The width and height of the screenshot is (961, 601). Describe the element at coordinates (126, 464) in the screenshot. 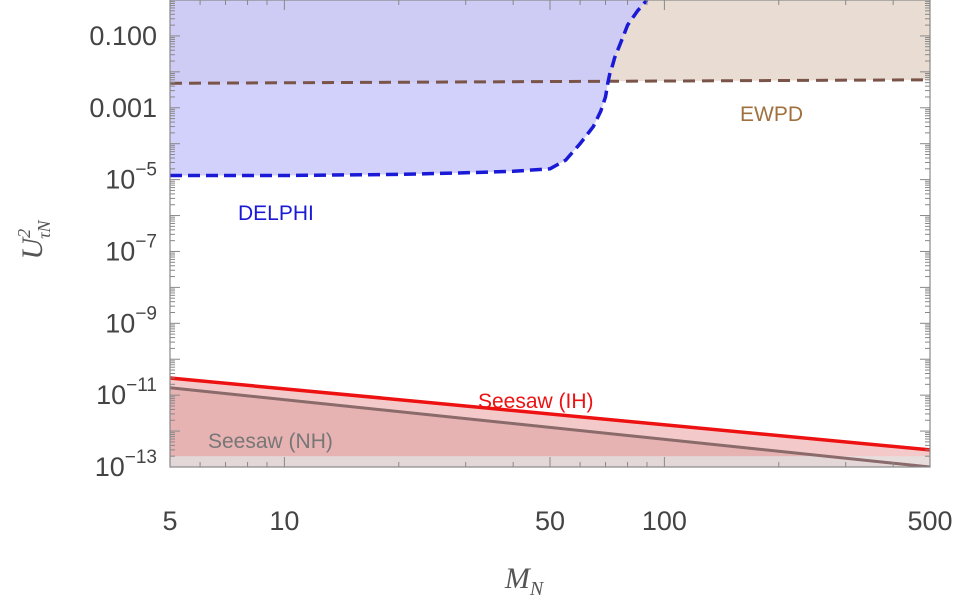

I see `y-tick-label: 10⁻¹³` at that location.